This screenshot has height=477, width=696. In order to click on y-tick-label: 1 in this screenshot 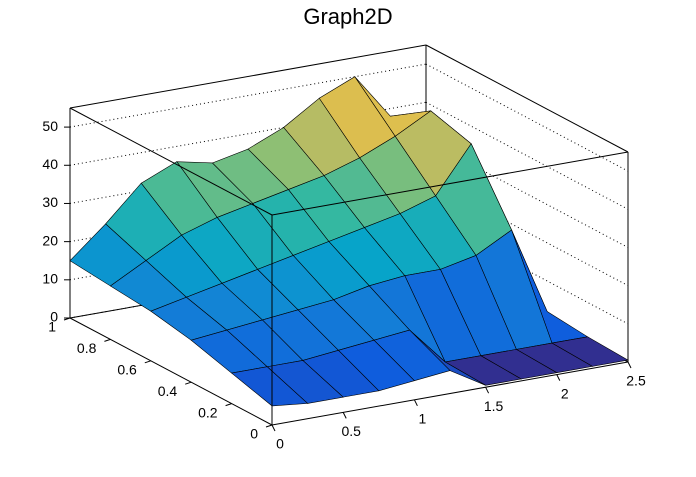, I will do `click(52, 327)`.